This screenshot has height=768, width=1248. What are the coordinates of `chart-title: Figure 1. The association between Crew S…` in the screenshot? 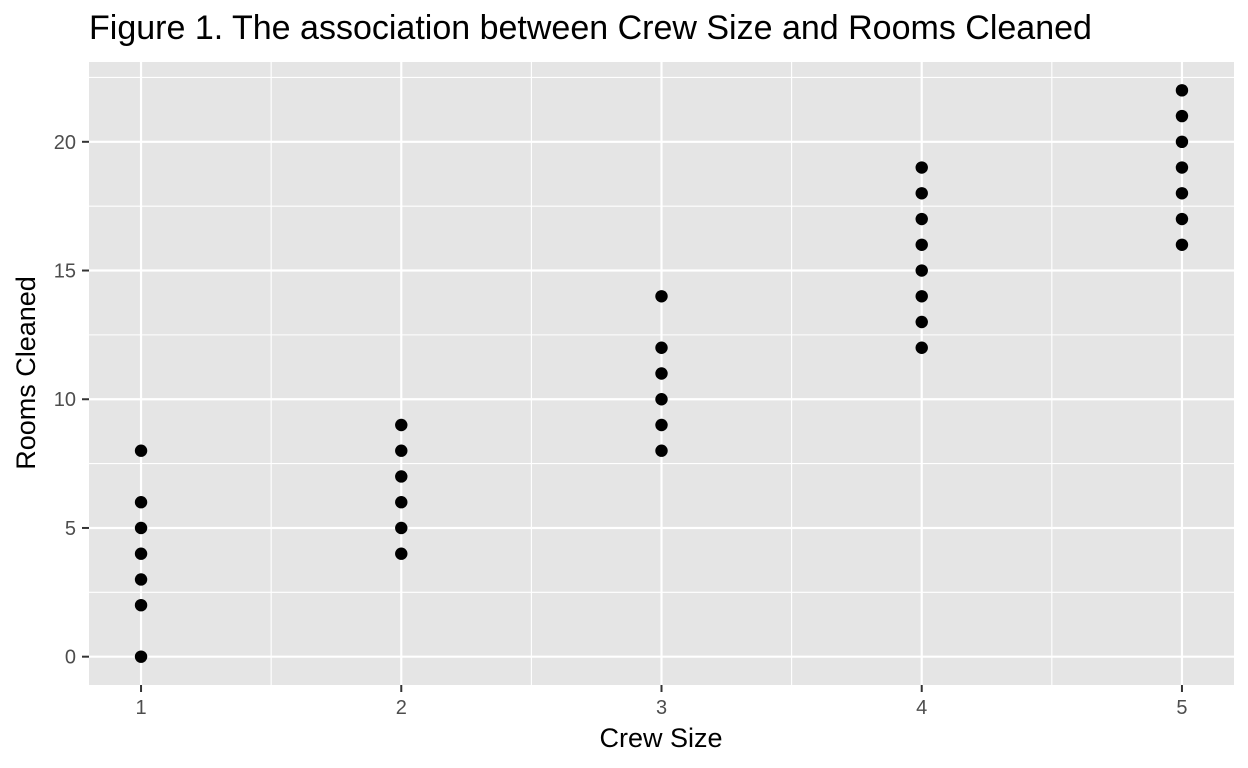 It's located at (590, 28).